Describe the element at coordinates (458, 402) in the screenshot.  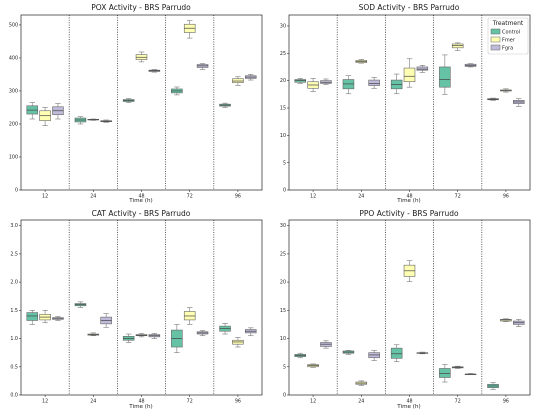
I see `ppo-xtick-label: 72` at that location.